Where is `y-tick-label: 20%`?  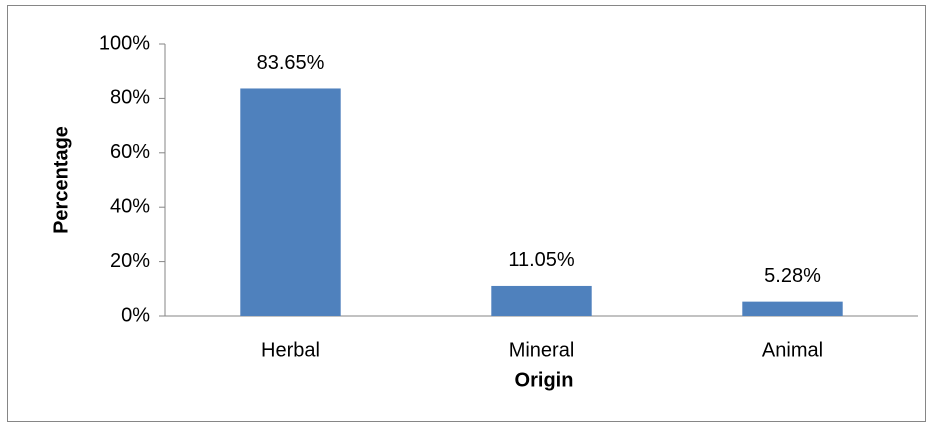
y-tick-label: 20% is located at coordinates (130, 261).